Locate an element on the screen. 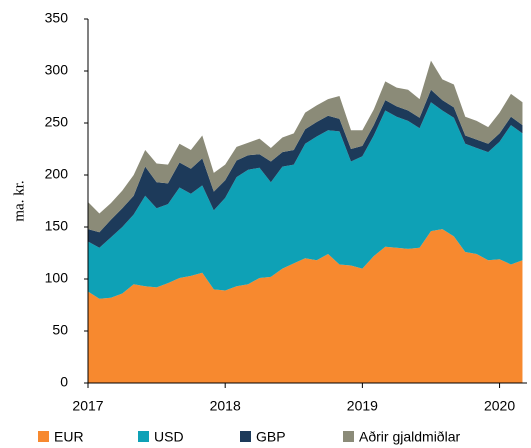  legend-label: Aðrir gjaldmiðlar is located at coordinates (409, 437).